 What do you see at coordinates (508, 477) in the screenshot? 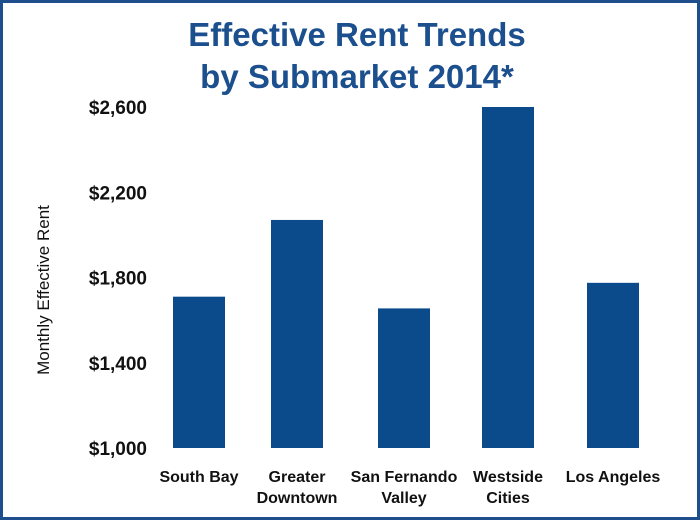
I see `x-category-label: Westside` at bounding box center [508, 477].